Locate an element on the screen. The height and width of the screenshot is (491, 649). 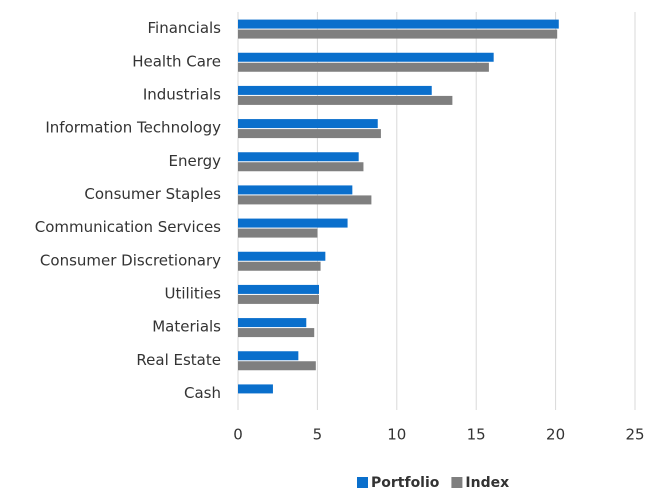
legend-label: Index is located at coordinates (487, 483).